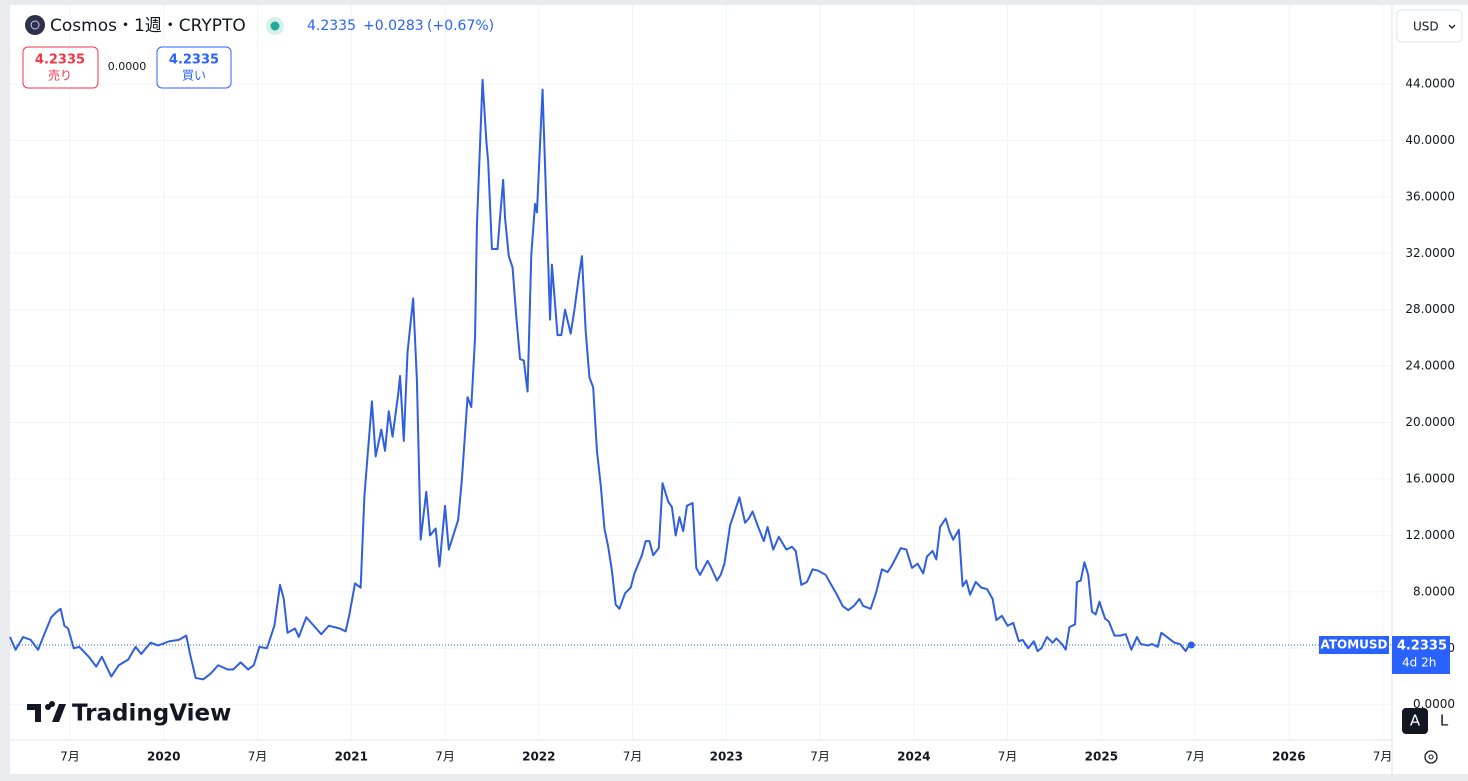 Image resolution: width=1468 pixels, height=781 pixels. I want to click on settings-icon, so click(1431, 757).